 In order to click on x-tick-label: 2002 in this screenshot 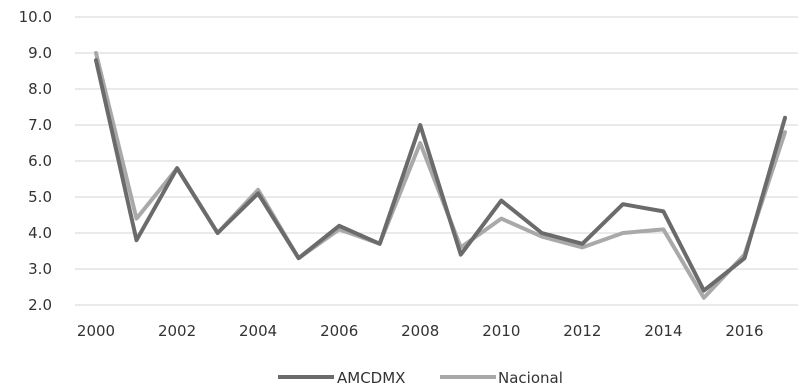, I will do `click(177, 331)`.